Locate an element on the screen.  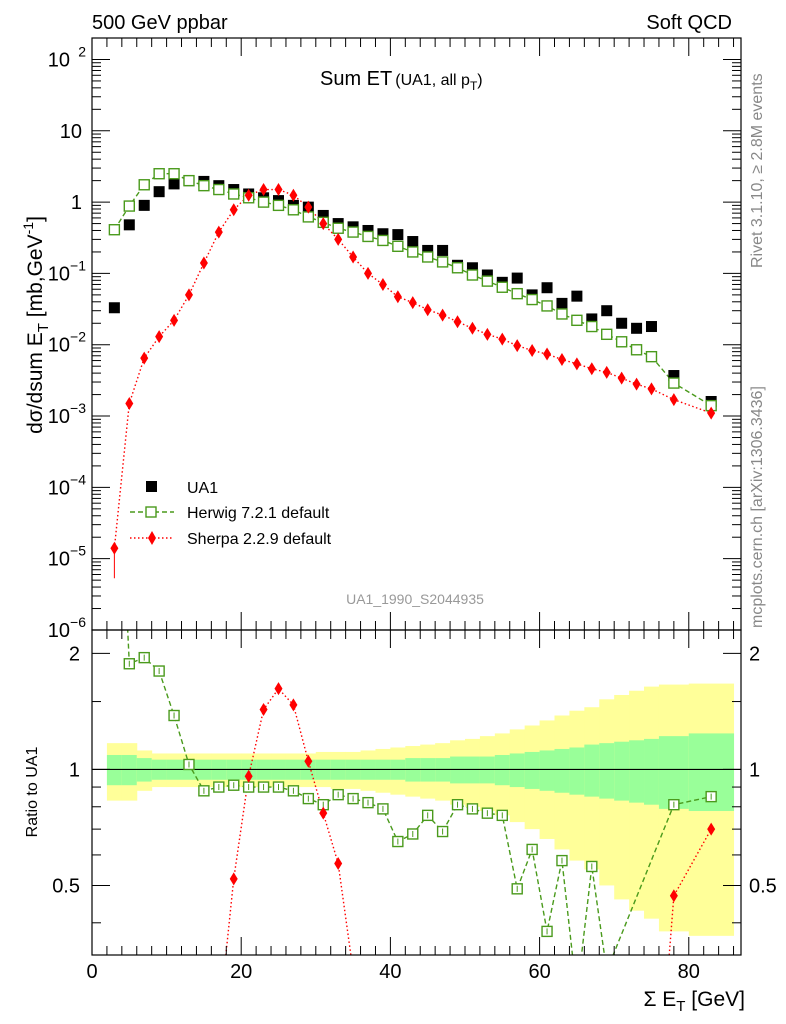
x-tick-label: 60 is located at coordinates (539, 972).